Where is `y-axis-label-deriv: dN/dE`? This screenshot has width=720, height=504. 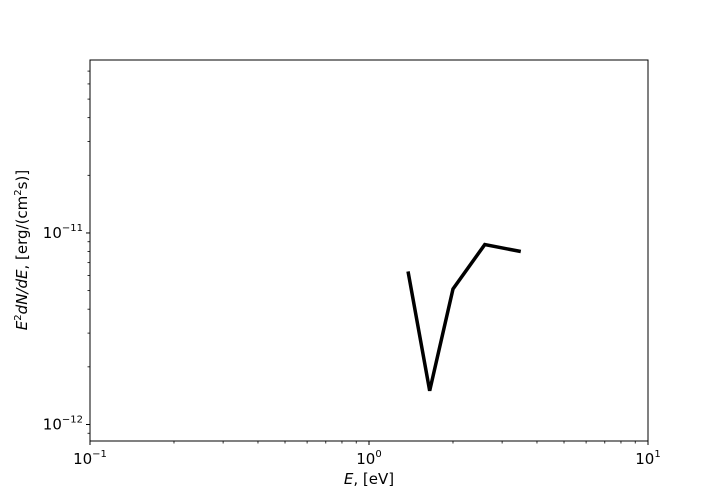
y-axis-label-deriv: dN/dE is located at coordinates (22, 291).